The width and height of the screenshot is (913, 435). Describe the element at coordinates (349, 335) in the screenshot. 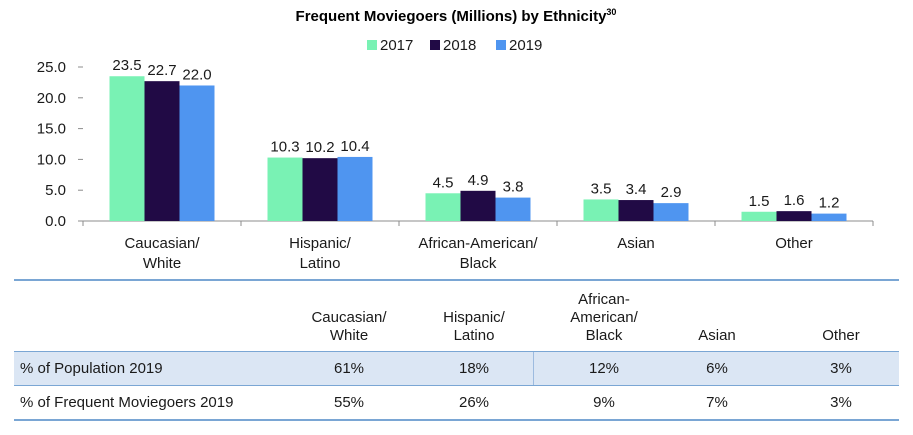

I see `header-line: White` at that location.